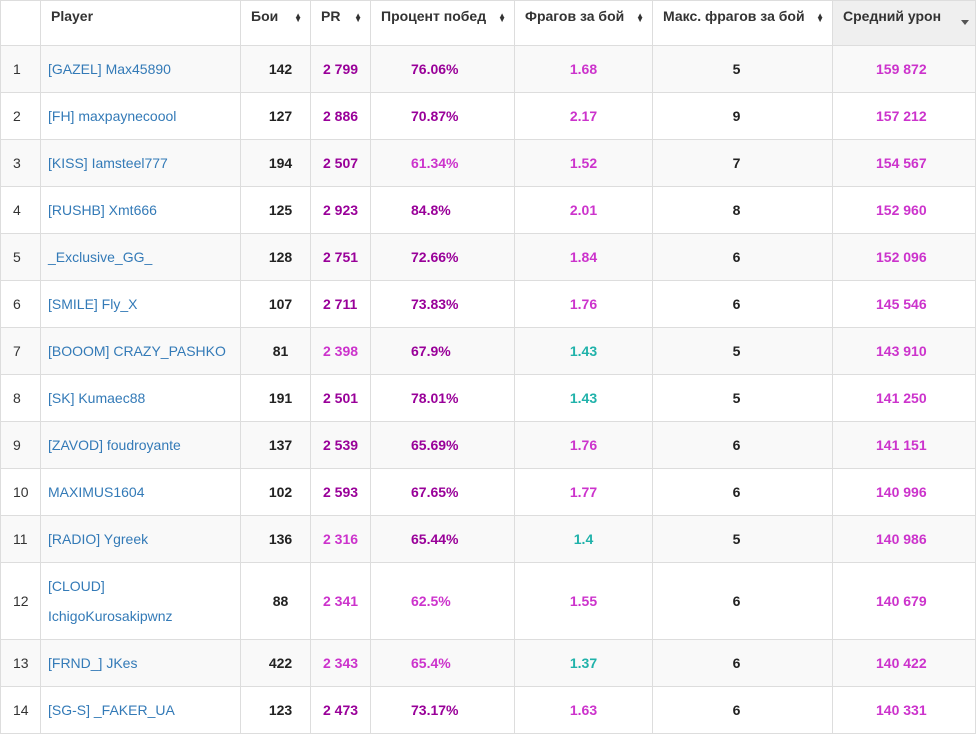 The image size is (976, 735). I want to click on header-winrate: Процент побед ▲ ▼, so click(442, 23).